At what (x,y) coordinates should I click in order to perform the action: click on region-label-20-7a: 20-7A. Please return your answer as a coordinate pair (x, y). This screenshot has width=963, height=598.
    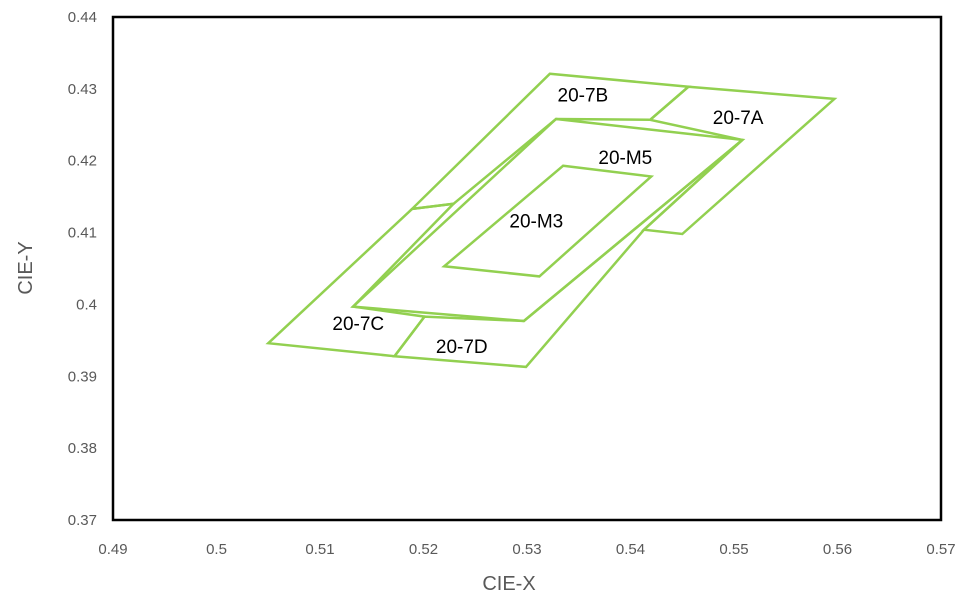
    Looking at the image, I should click on (738, 118).